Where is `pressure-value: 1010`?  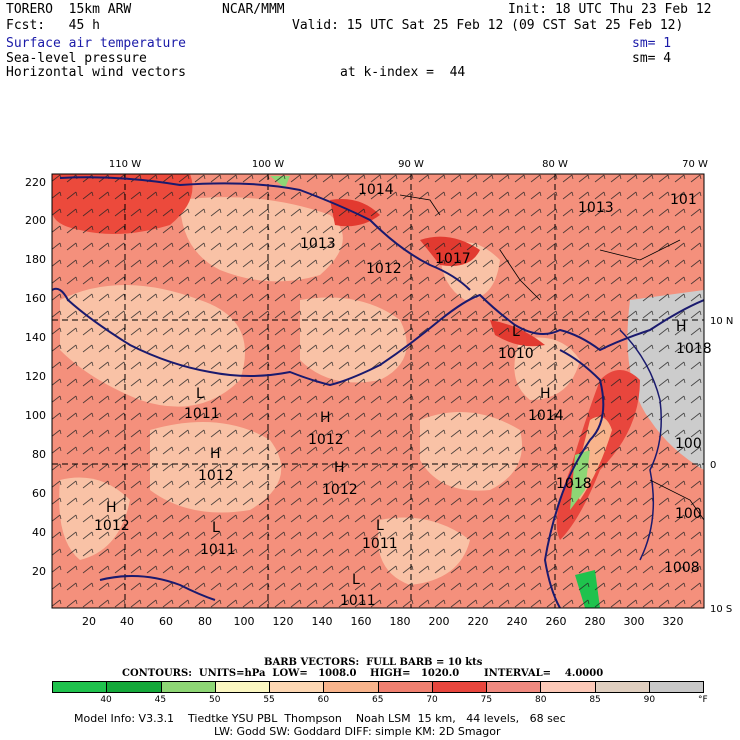 pressure-value: 1010 is located at coordinates (516, 354).